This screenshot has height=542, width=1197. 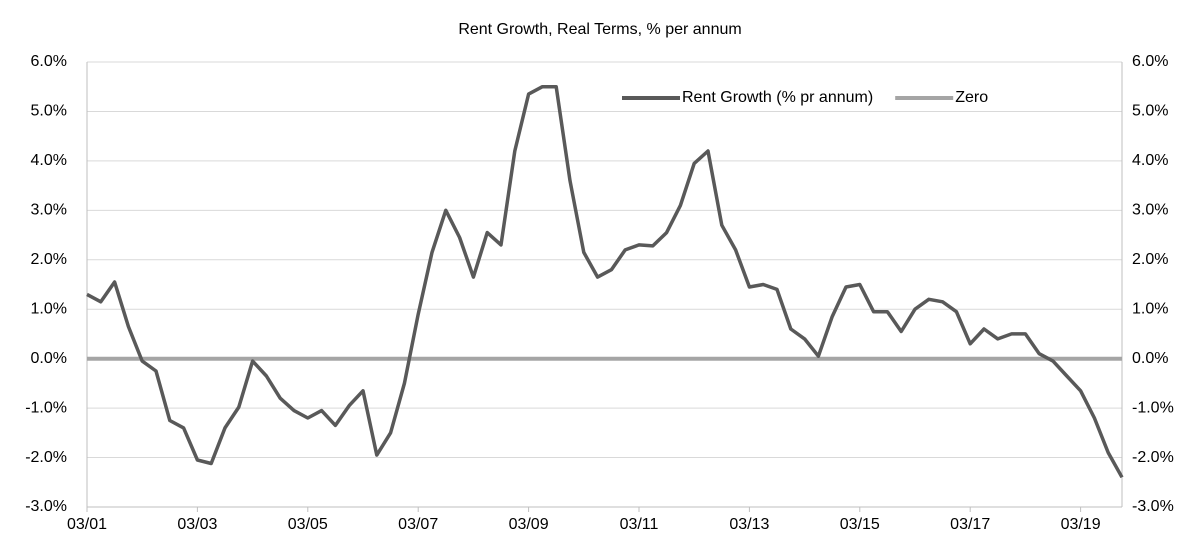 What do you see at coordinates (49, 259) in the screenshot?
I see `y-tick-label: 2.0%` at bounding box center [49, 259].